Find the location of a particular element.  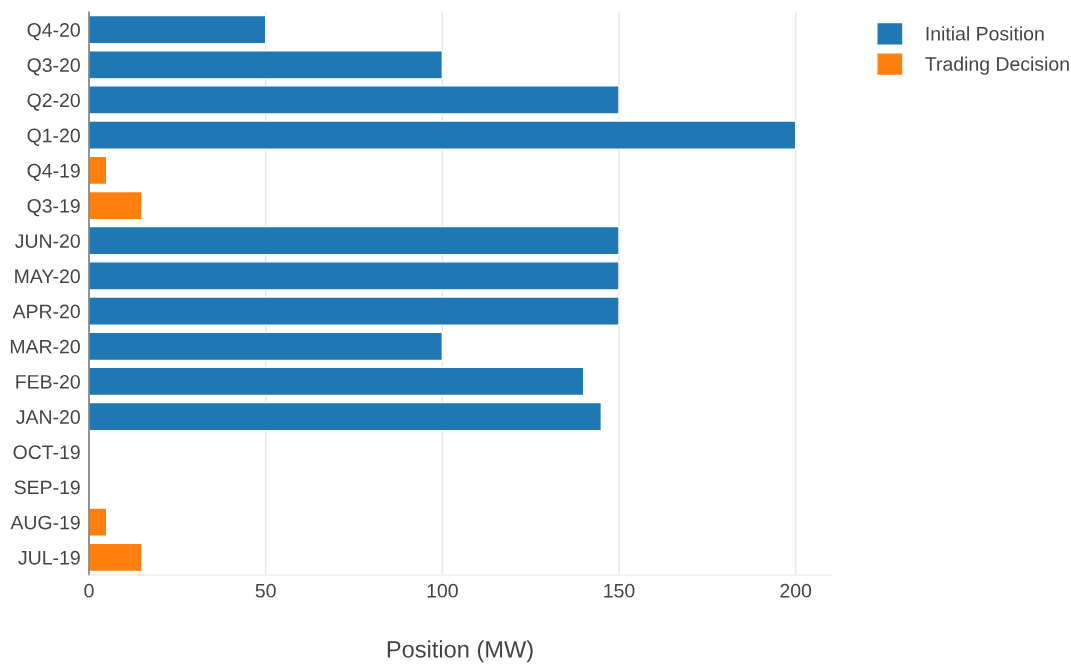

x-axis-title: Position (MW) is located at coordinates (460, 651).